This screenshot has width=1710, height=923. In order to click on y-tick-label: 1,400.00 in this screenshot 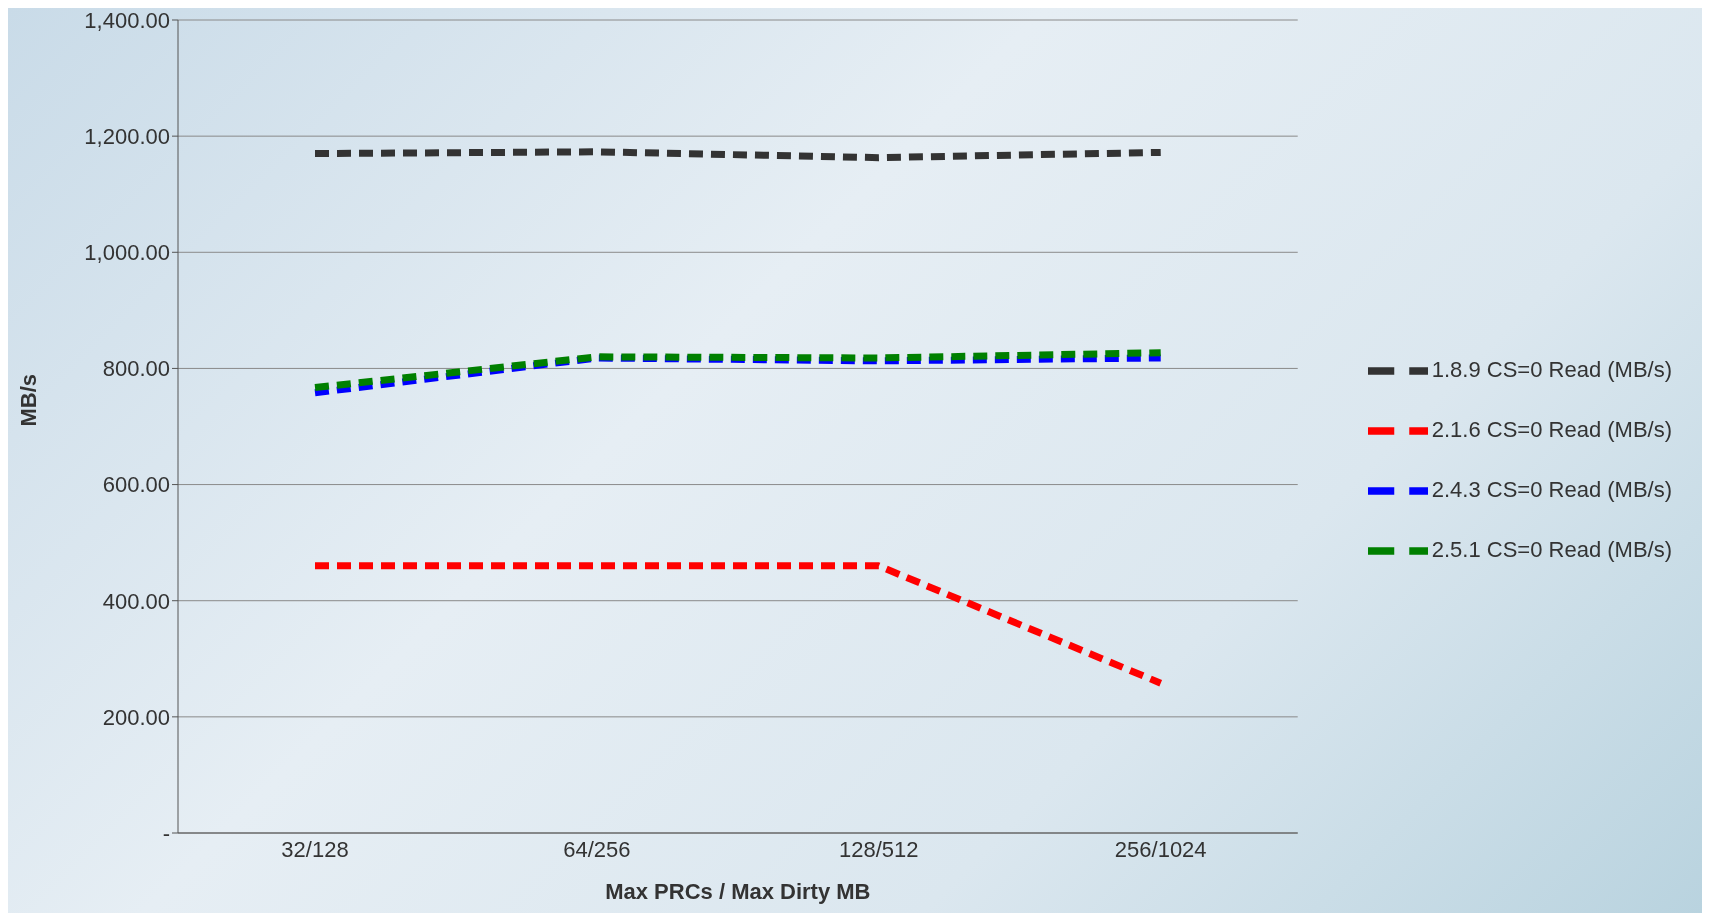, I will do `click(127, 20)`.